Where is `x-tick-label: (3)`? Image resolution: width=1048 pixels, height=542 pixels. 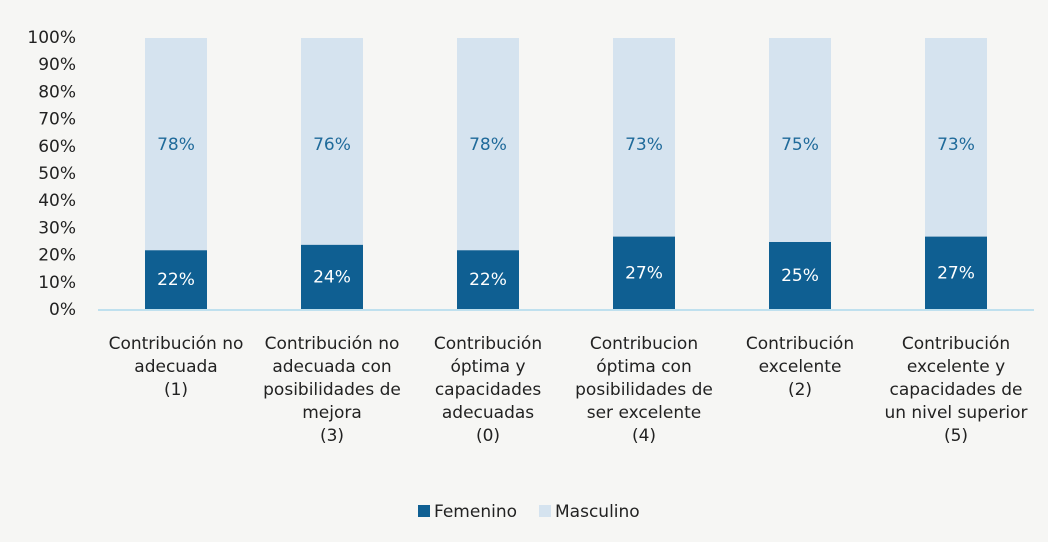
x-tick-label: (3) is located at coordinates (332, 436).